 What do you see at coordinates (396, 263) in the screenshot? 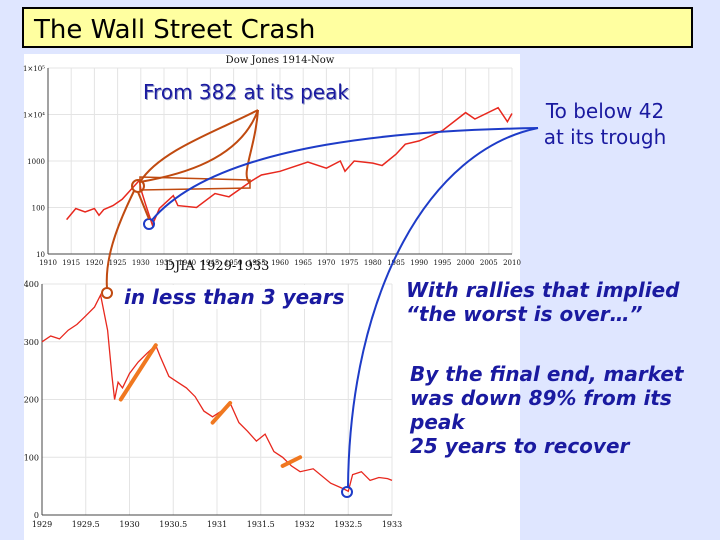
I see `top-x-tick-label: 1985` at bounding box center [396, 263].